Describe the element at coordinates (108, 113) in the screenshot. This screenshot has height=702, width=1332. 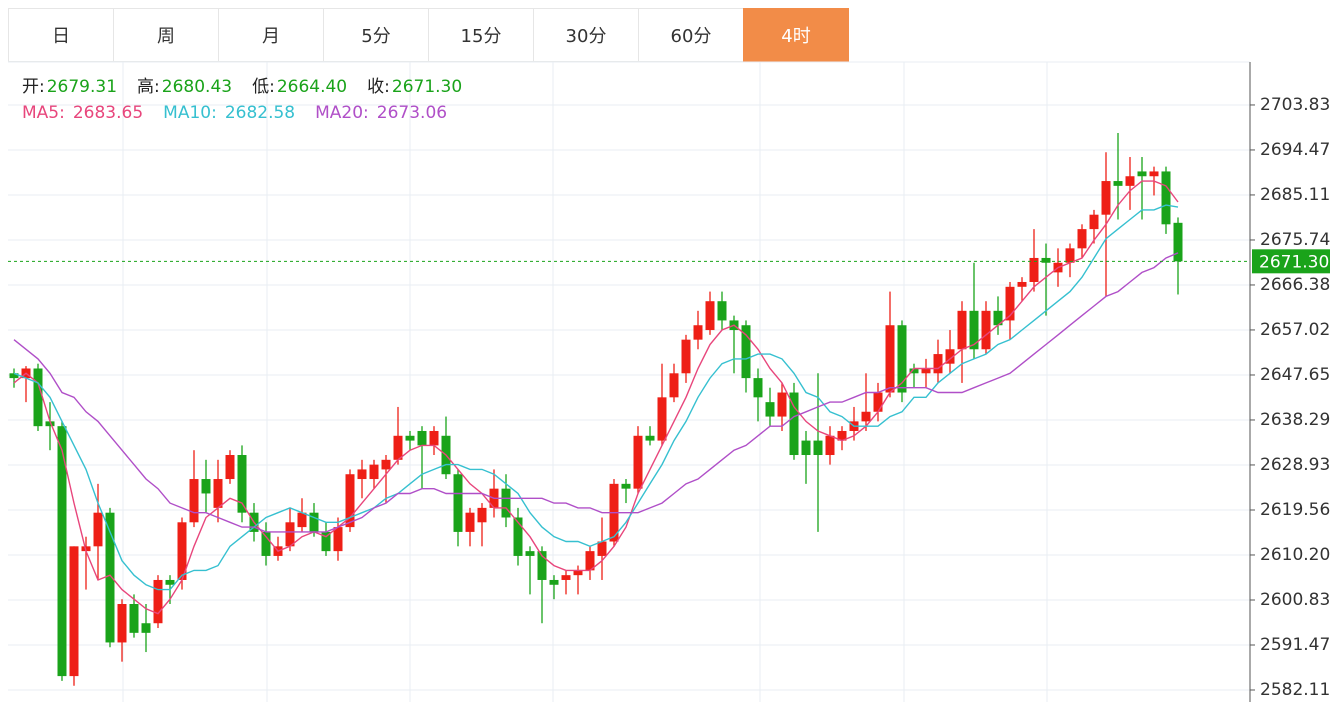
I see `ma-legend-value: 2683.65` at that location.